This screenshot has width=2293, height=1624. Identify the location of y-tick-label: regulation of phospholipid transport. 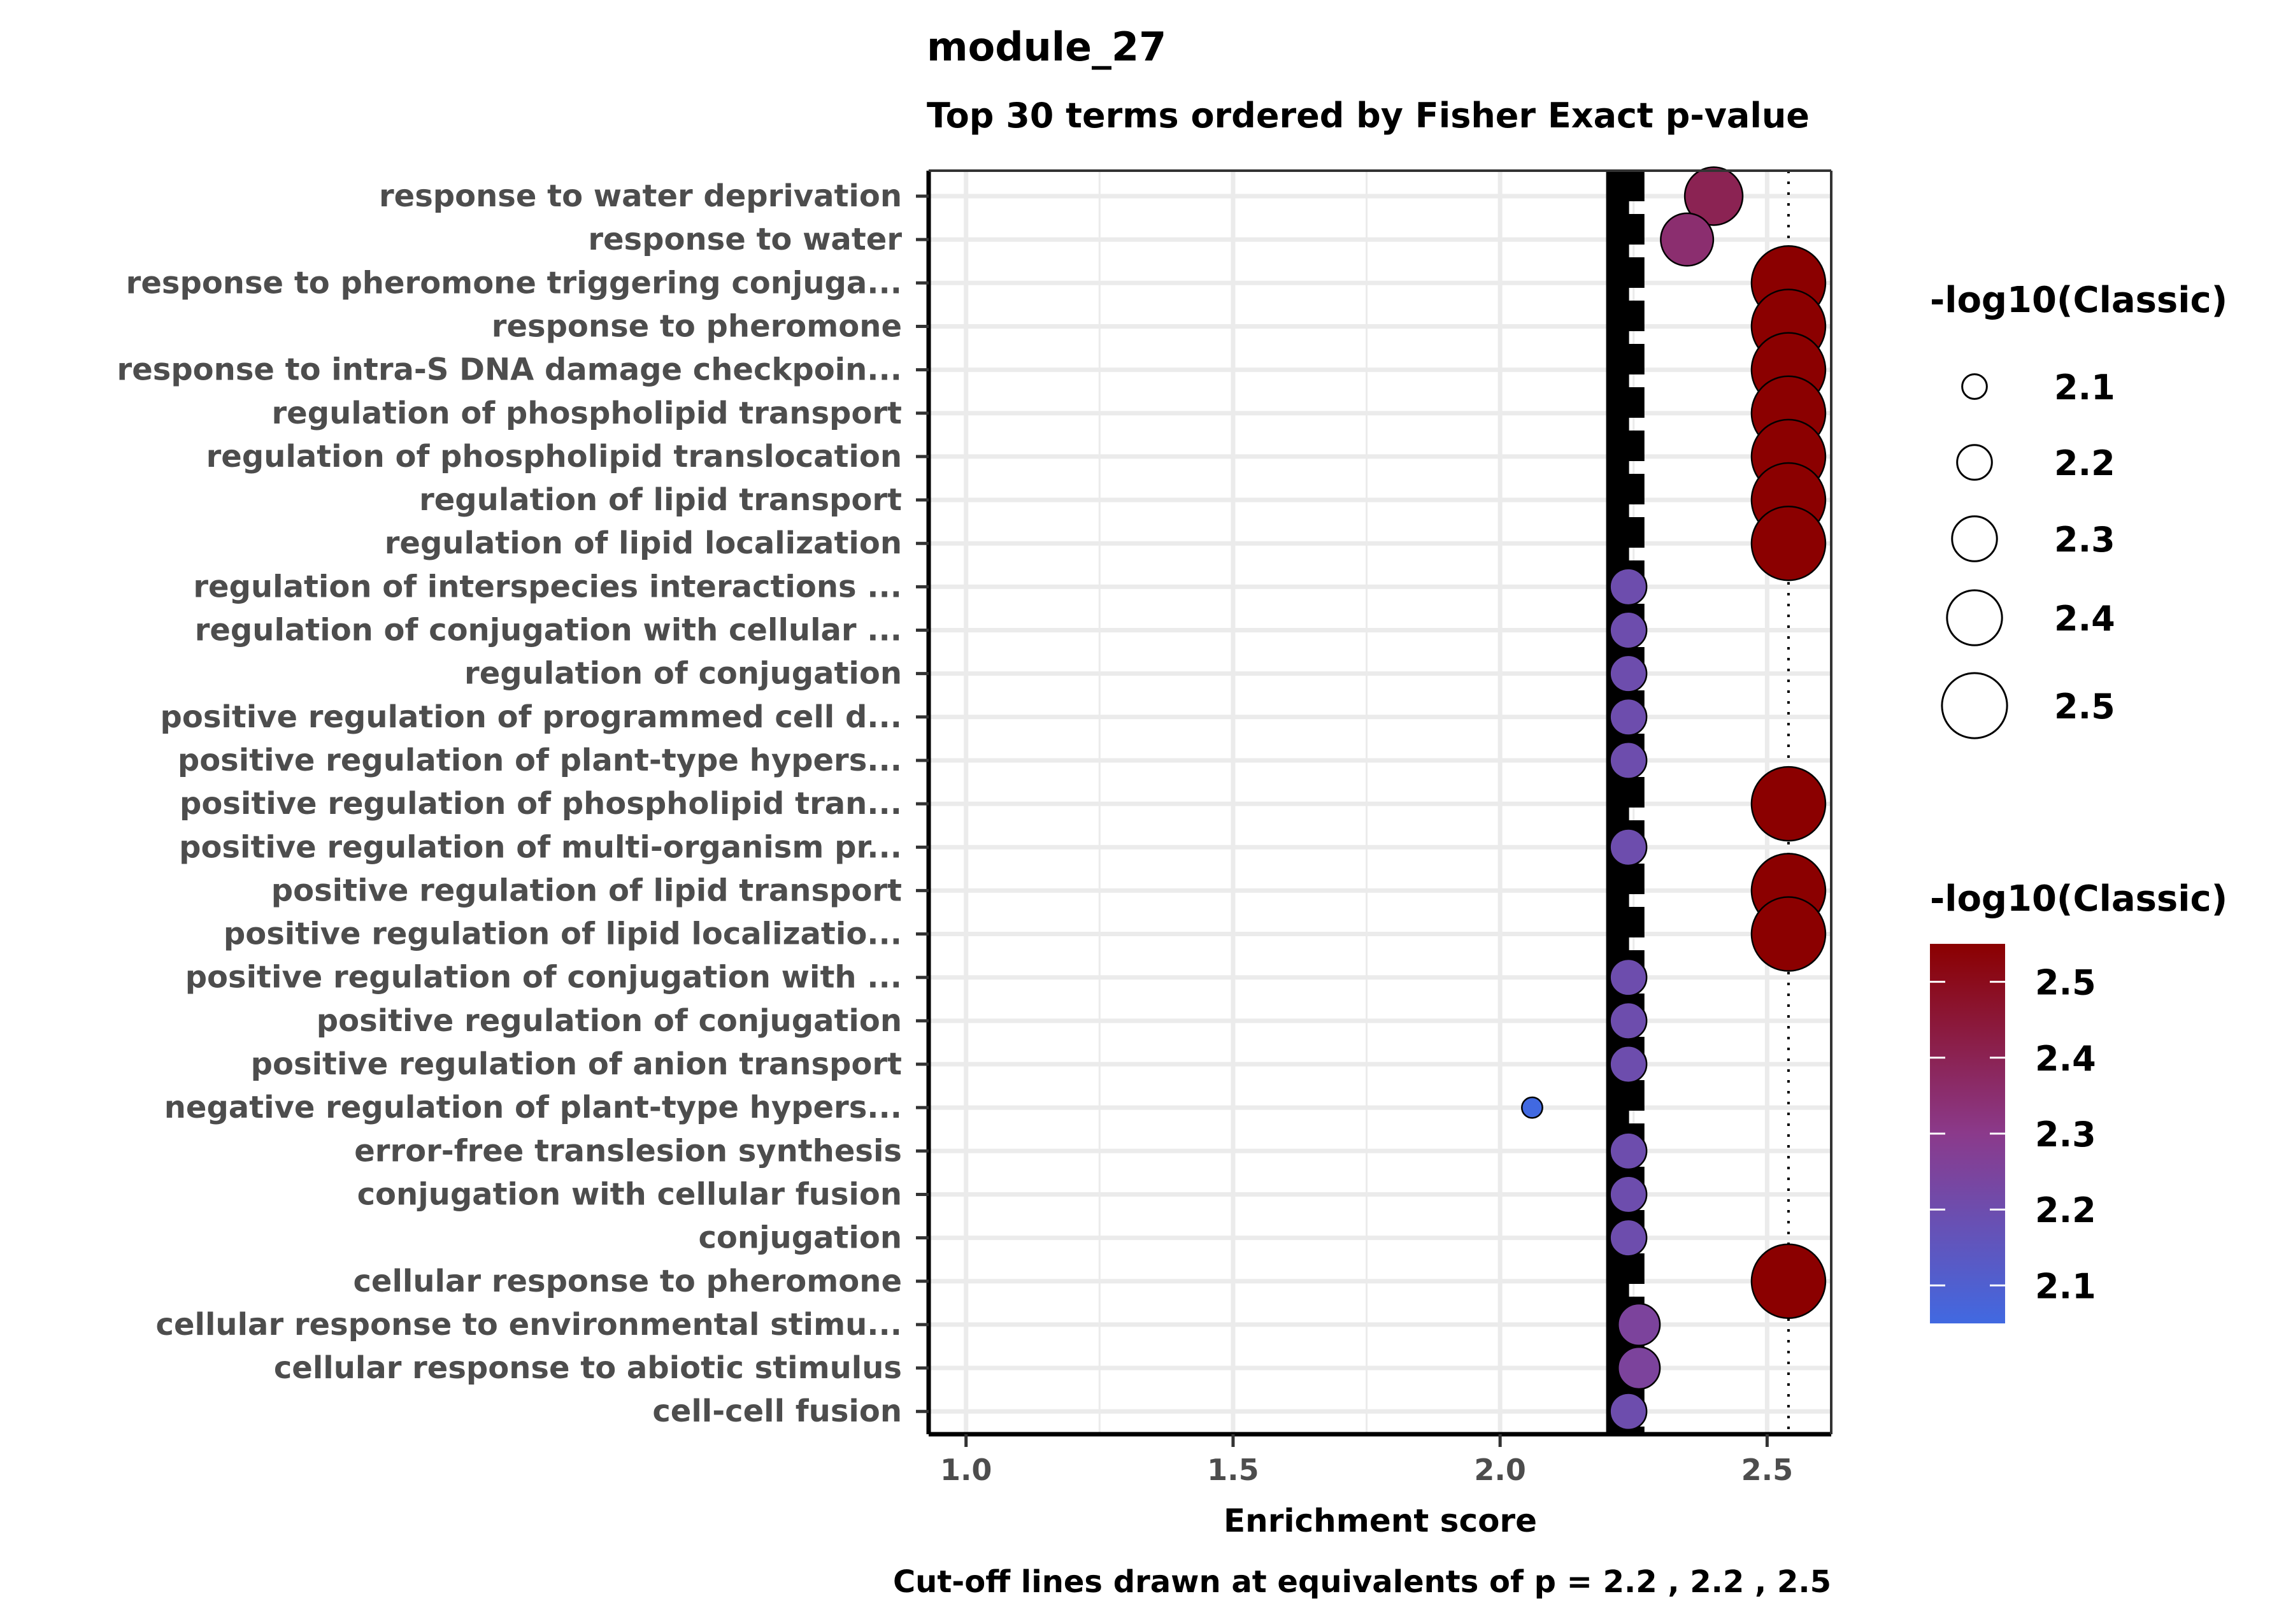
(586, 413).